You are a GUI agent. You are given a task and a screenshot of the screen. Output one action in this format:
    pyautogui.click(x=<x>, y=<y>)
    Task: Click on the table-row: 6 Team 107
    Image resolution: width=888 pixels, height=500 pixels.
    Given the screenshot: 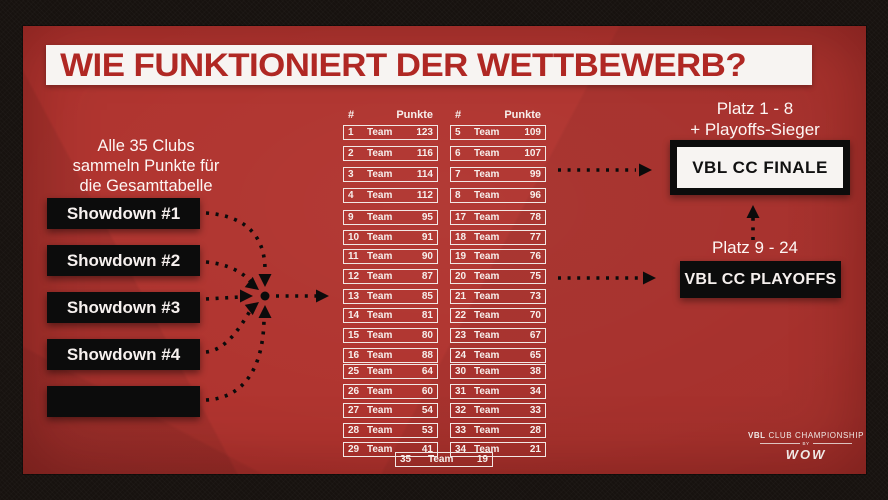 What is the action you would take?
    pyautogui.click(x=498, y=153)
    